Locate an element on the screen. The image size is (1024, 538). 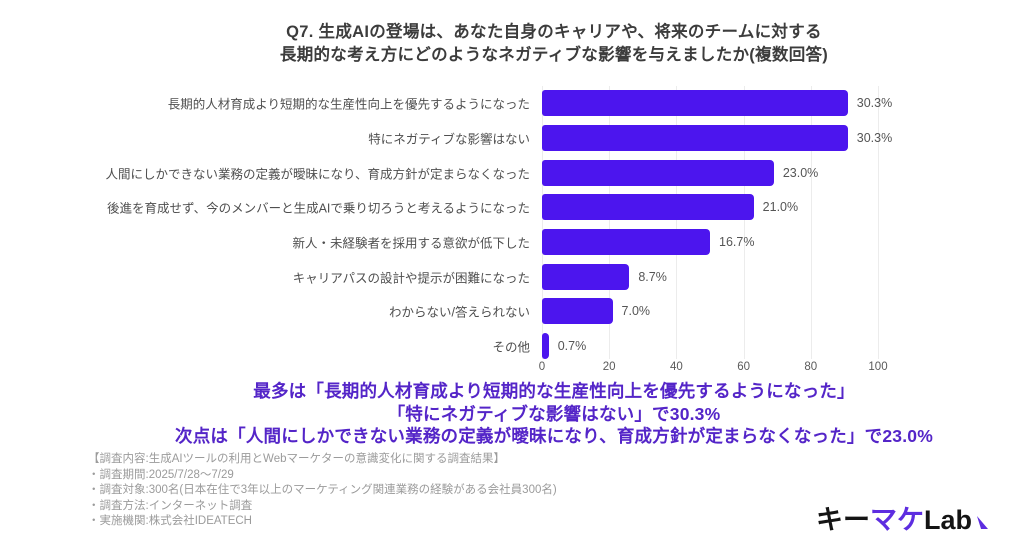
bar-label: その他 is located at coordinates (511, 347).